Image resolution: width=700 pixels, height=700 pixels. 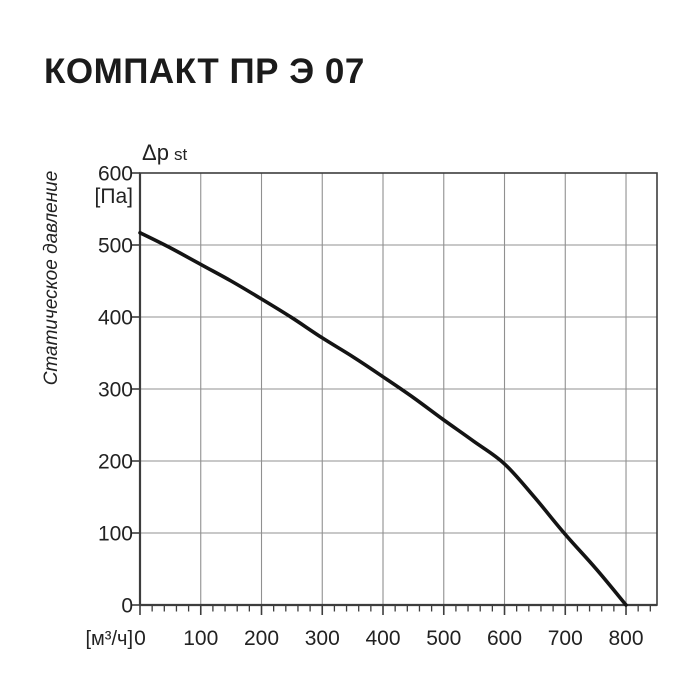 I want to click on x-tick-label: 600, so click(x=504, y=638).